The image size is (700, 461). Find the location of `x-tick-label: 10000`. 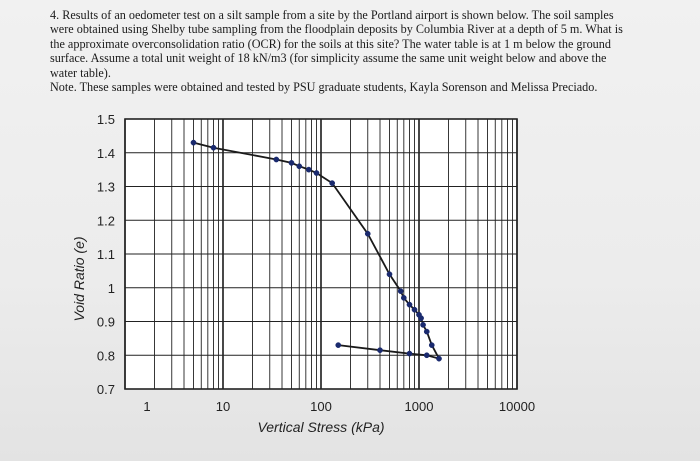

x-tick-label: 10000 is located at coordinates (517, 406).